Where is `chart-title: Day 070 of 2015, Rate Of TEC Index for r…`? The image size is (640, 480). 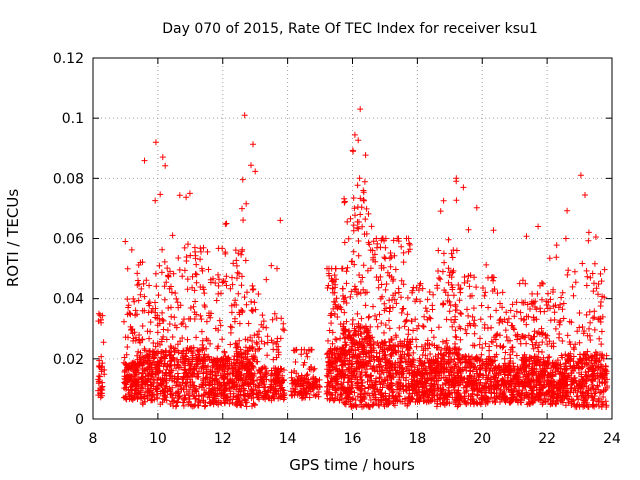 chart-title: Day 070 of 2015, Rate Of TEC Index for r… is located at coordinates (350, 29).